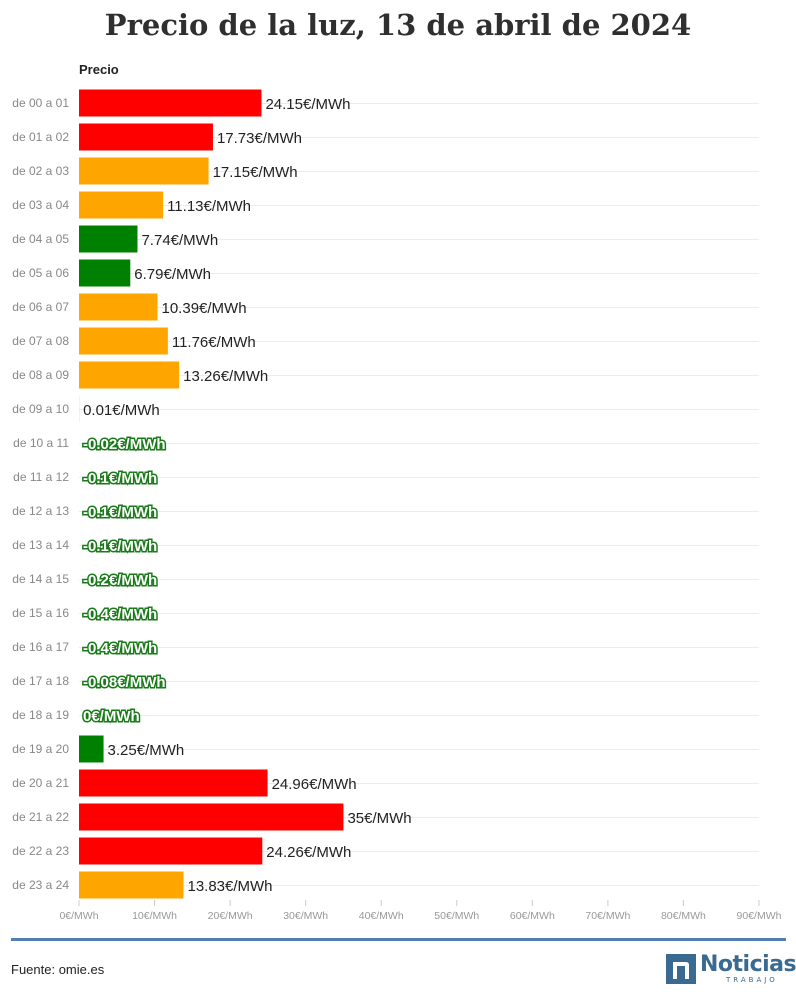  Describe the element at coordinates (255, 172) in the screenshot. I see `data-label: 17.15€/MWh` at that location.